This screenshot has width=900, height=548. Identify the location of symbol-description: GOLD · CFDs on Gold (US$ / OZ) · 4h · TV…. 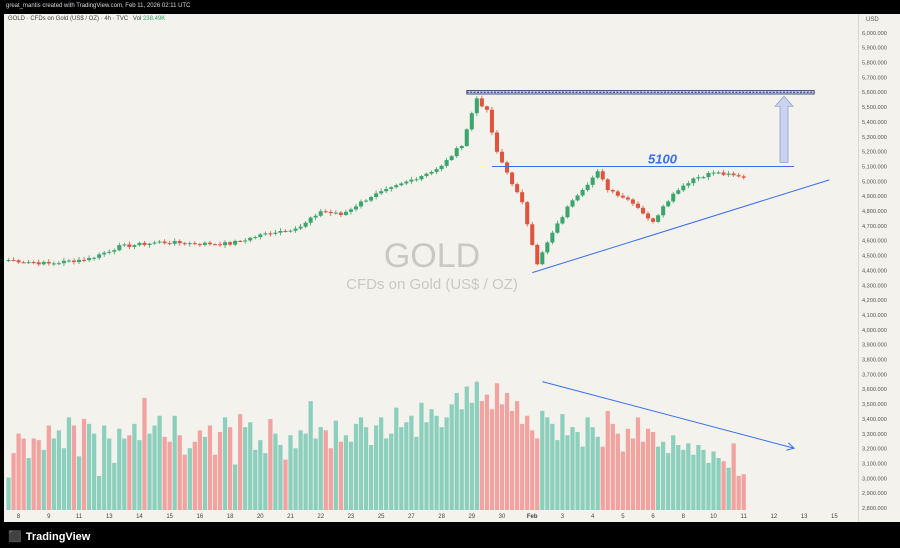
(68, 19).